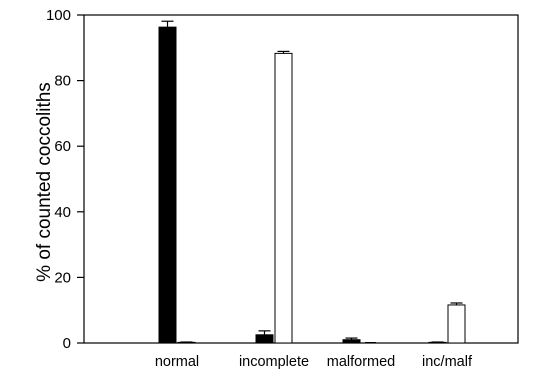 This screenshot has width=540, height=378. Describe the element at coordinates (67, 343) in the screenshot. I see `y-tick-label: 0` at that location.